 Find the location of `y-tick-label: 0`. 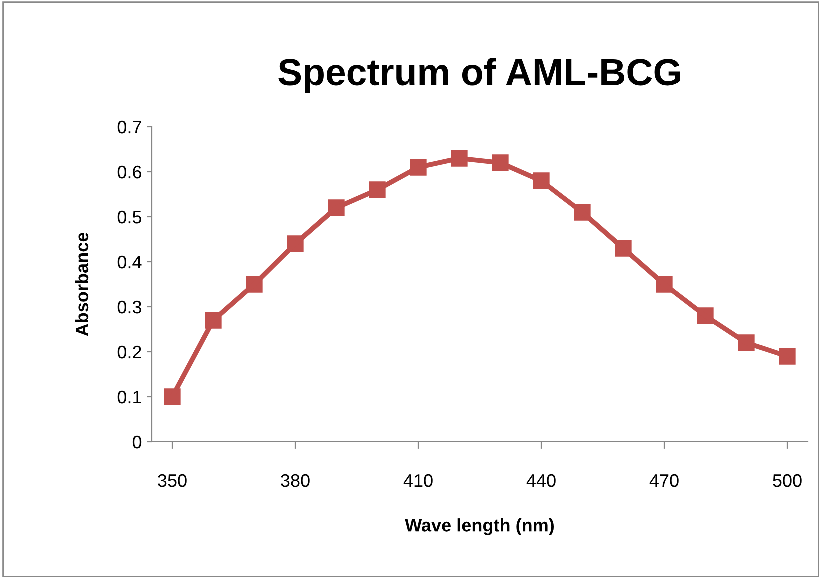

y-tick-label: 0 is located at coordinates (137, 442).